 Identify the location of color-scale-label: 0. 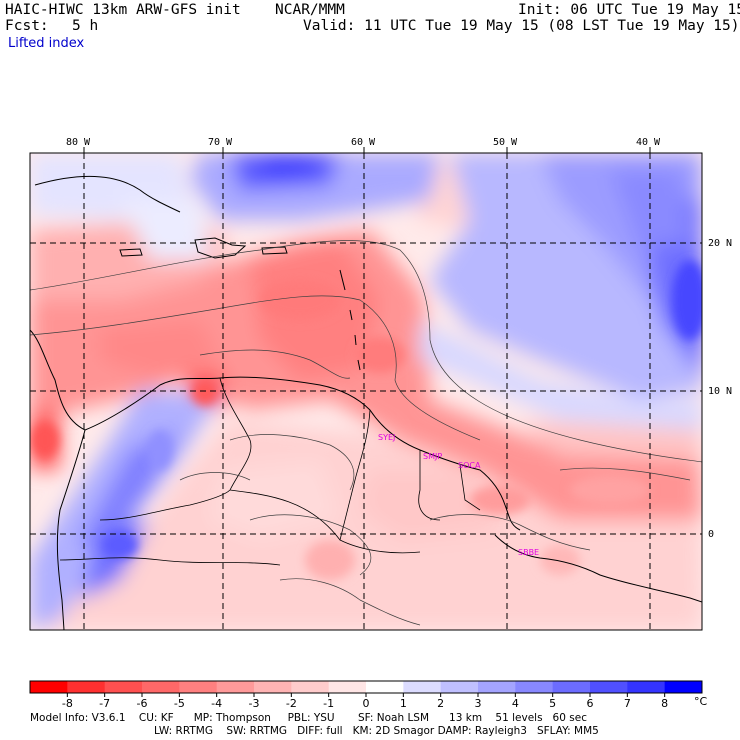
(366, 703).